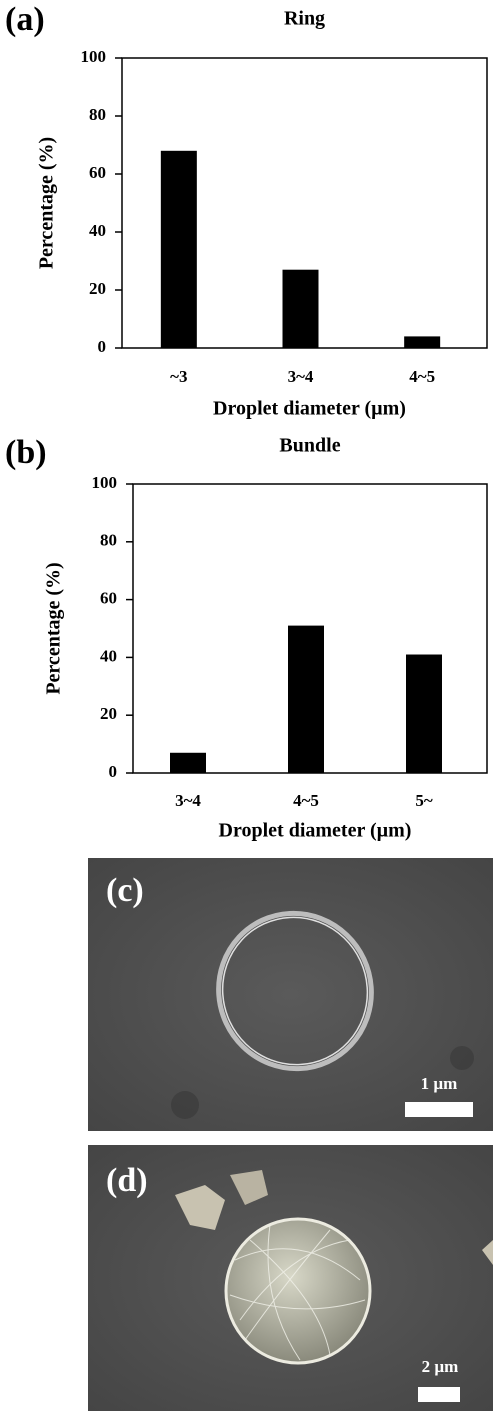  Describe the element at coordinates (304, 19) in the screenshot. I see `chart-title: Ring` at that location.